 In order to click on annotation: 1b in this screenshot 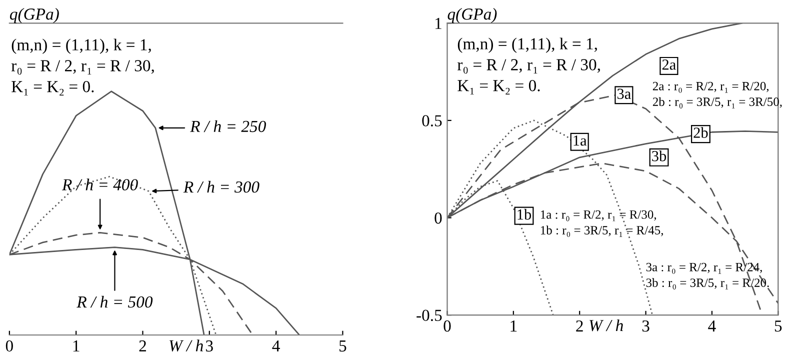, I will do `click(525, 214)`.